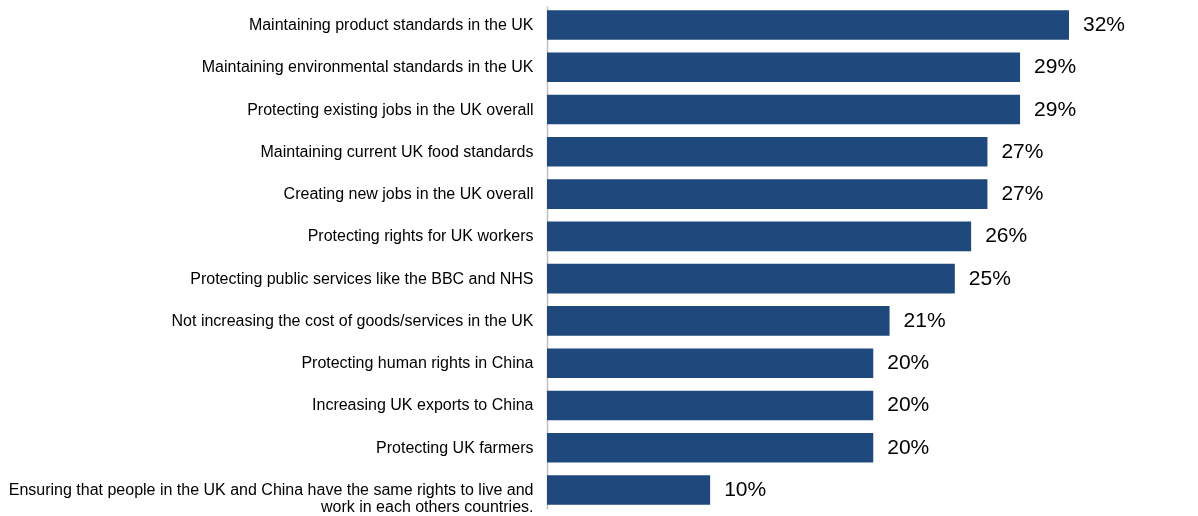 This screenshot has height=516, width=1198. Describe the element at coordinates (352, 320) in the screenshot. I see `y-tick-label: Not increasing the cost of goods/services in the UK` at that location.